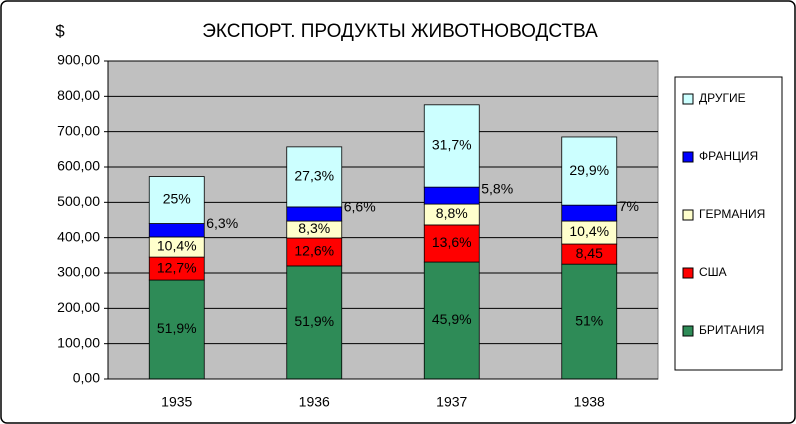  I want to click on x-tick-label: 1938, so click(589, 402).